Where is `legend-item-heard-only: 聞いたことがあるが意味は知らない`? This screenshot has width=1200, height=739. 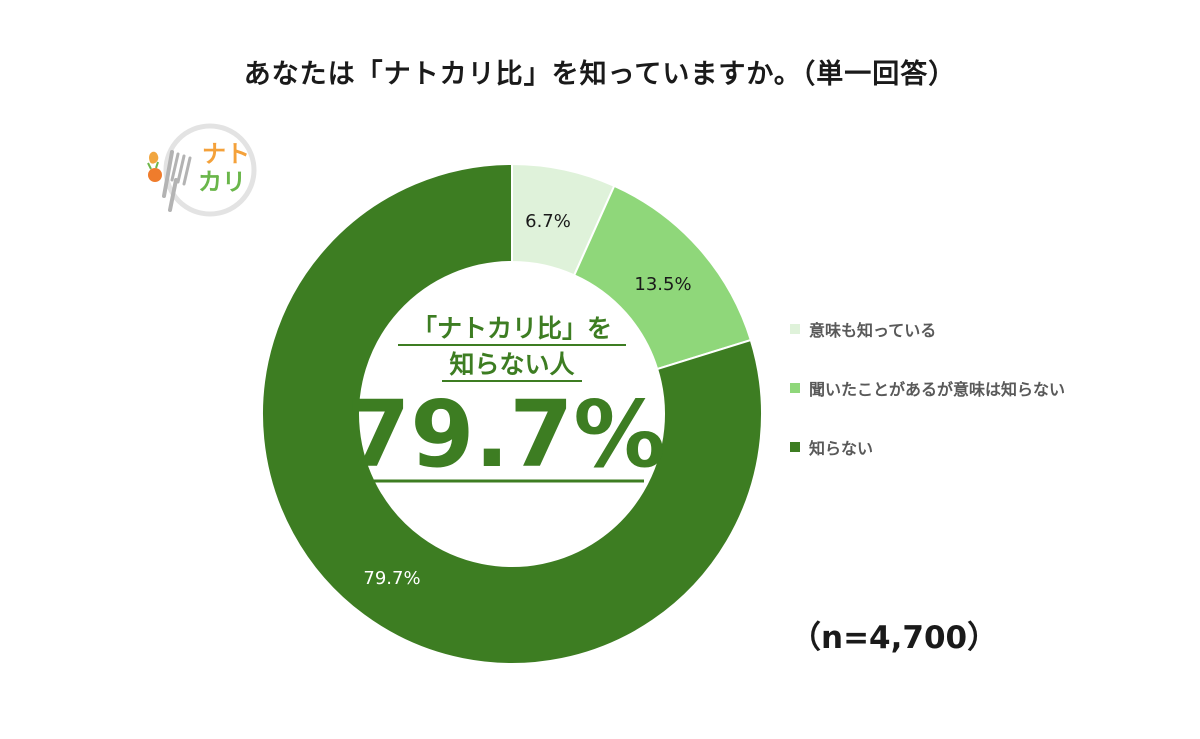 legend-item-heard-only: 聞いたことがあるが意味は知らない is located at coordinates (927, 388).